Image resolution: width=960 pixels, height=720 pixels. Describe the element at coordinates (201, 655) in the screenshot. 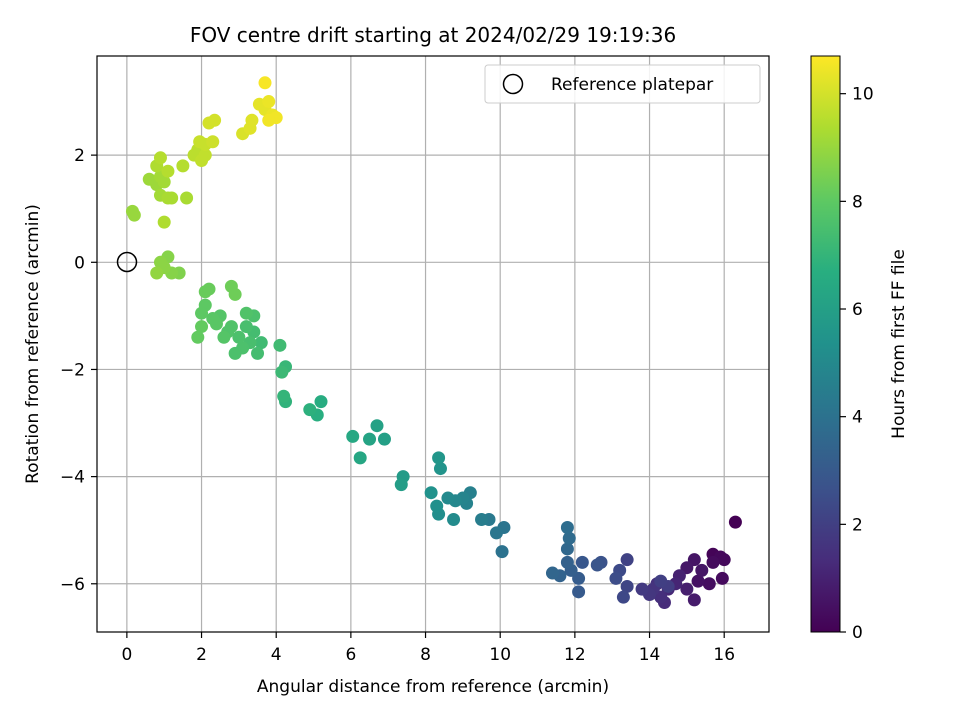

I see `x-tick-label: 2` at that location.